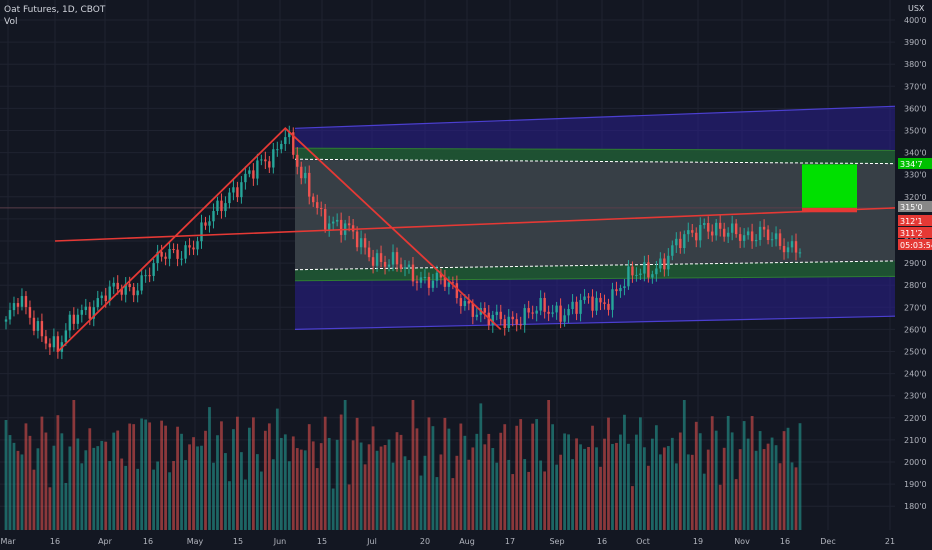  I want to click on price-tags: 334'7 315'0 312'1 311'2 05:03:54, so click(915, 204).